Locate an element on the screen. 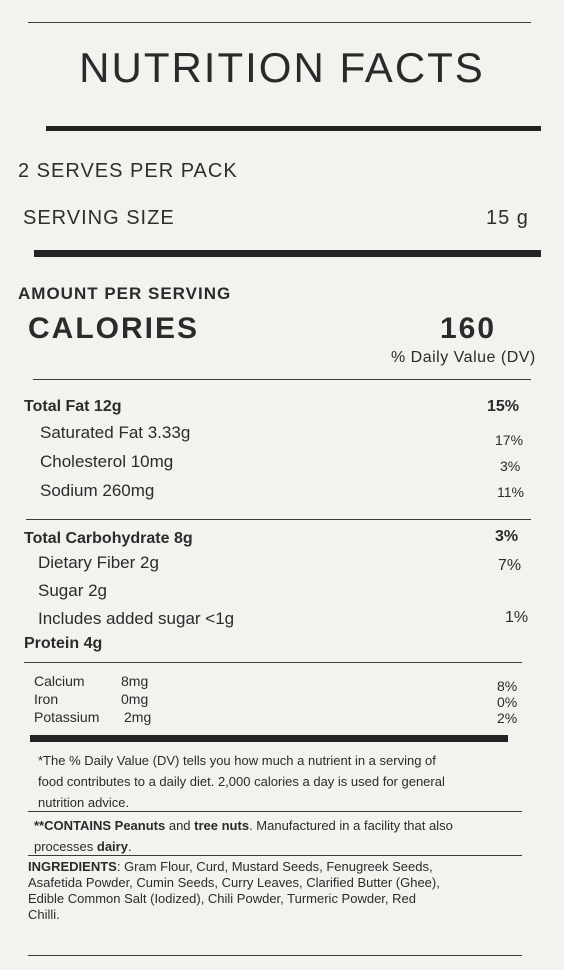  fat-divider is located at coordinates (278, 519).